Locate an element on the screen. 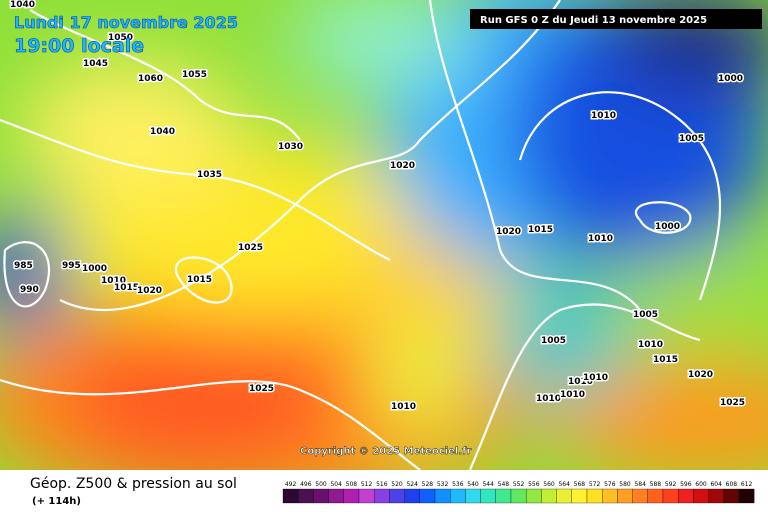  isobar-label: 1000 is located at coordinates (667, 227).